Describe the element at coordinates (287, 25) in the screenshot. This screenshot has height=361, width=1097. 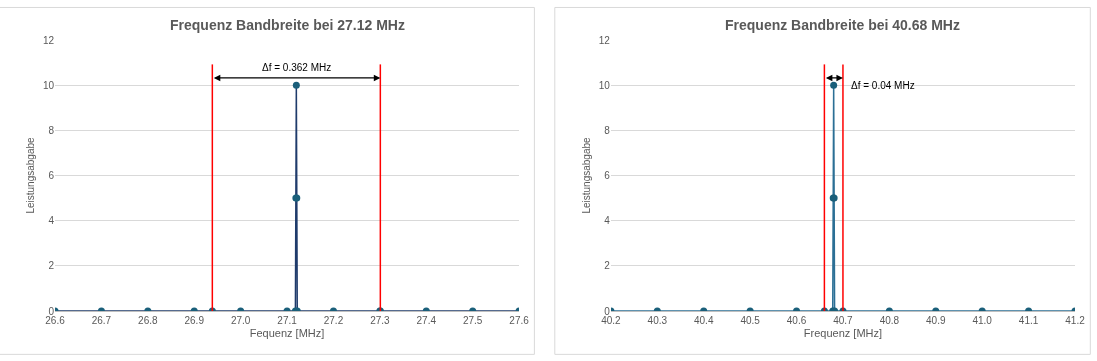
I see `chart-title: Frequenz Bandbreite bei 27.12 MHz` at that location.